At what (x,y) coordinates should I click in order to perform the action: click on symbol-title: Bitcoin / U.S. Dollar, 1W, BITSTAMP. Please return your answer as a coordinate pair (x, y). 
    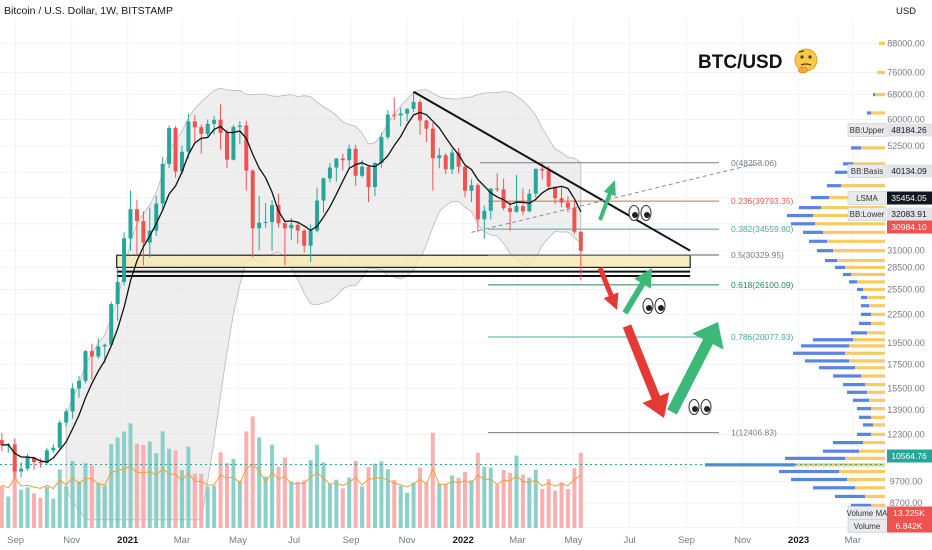
    Looking at the image, I should click on (88, 11).